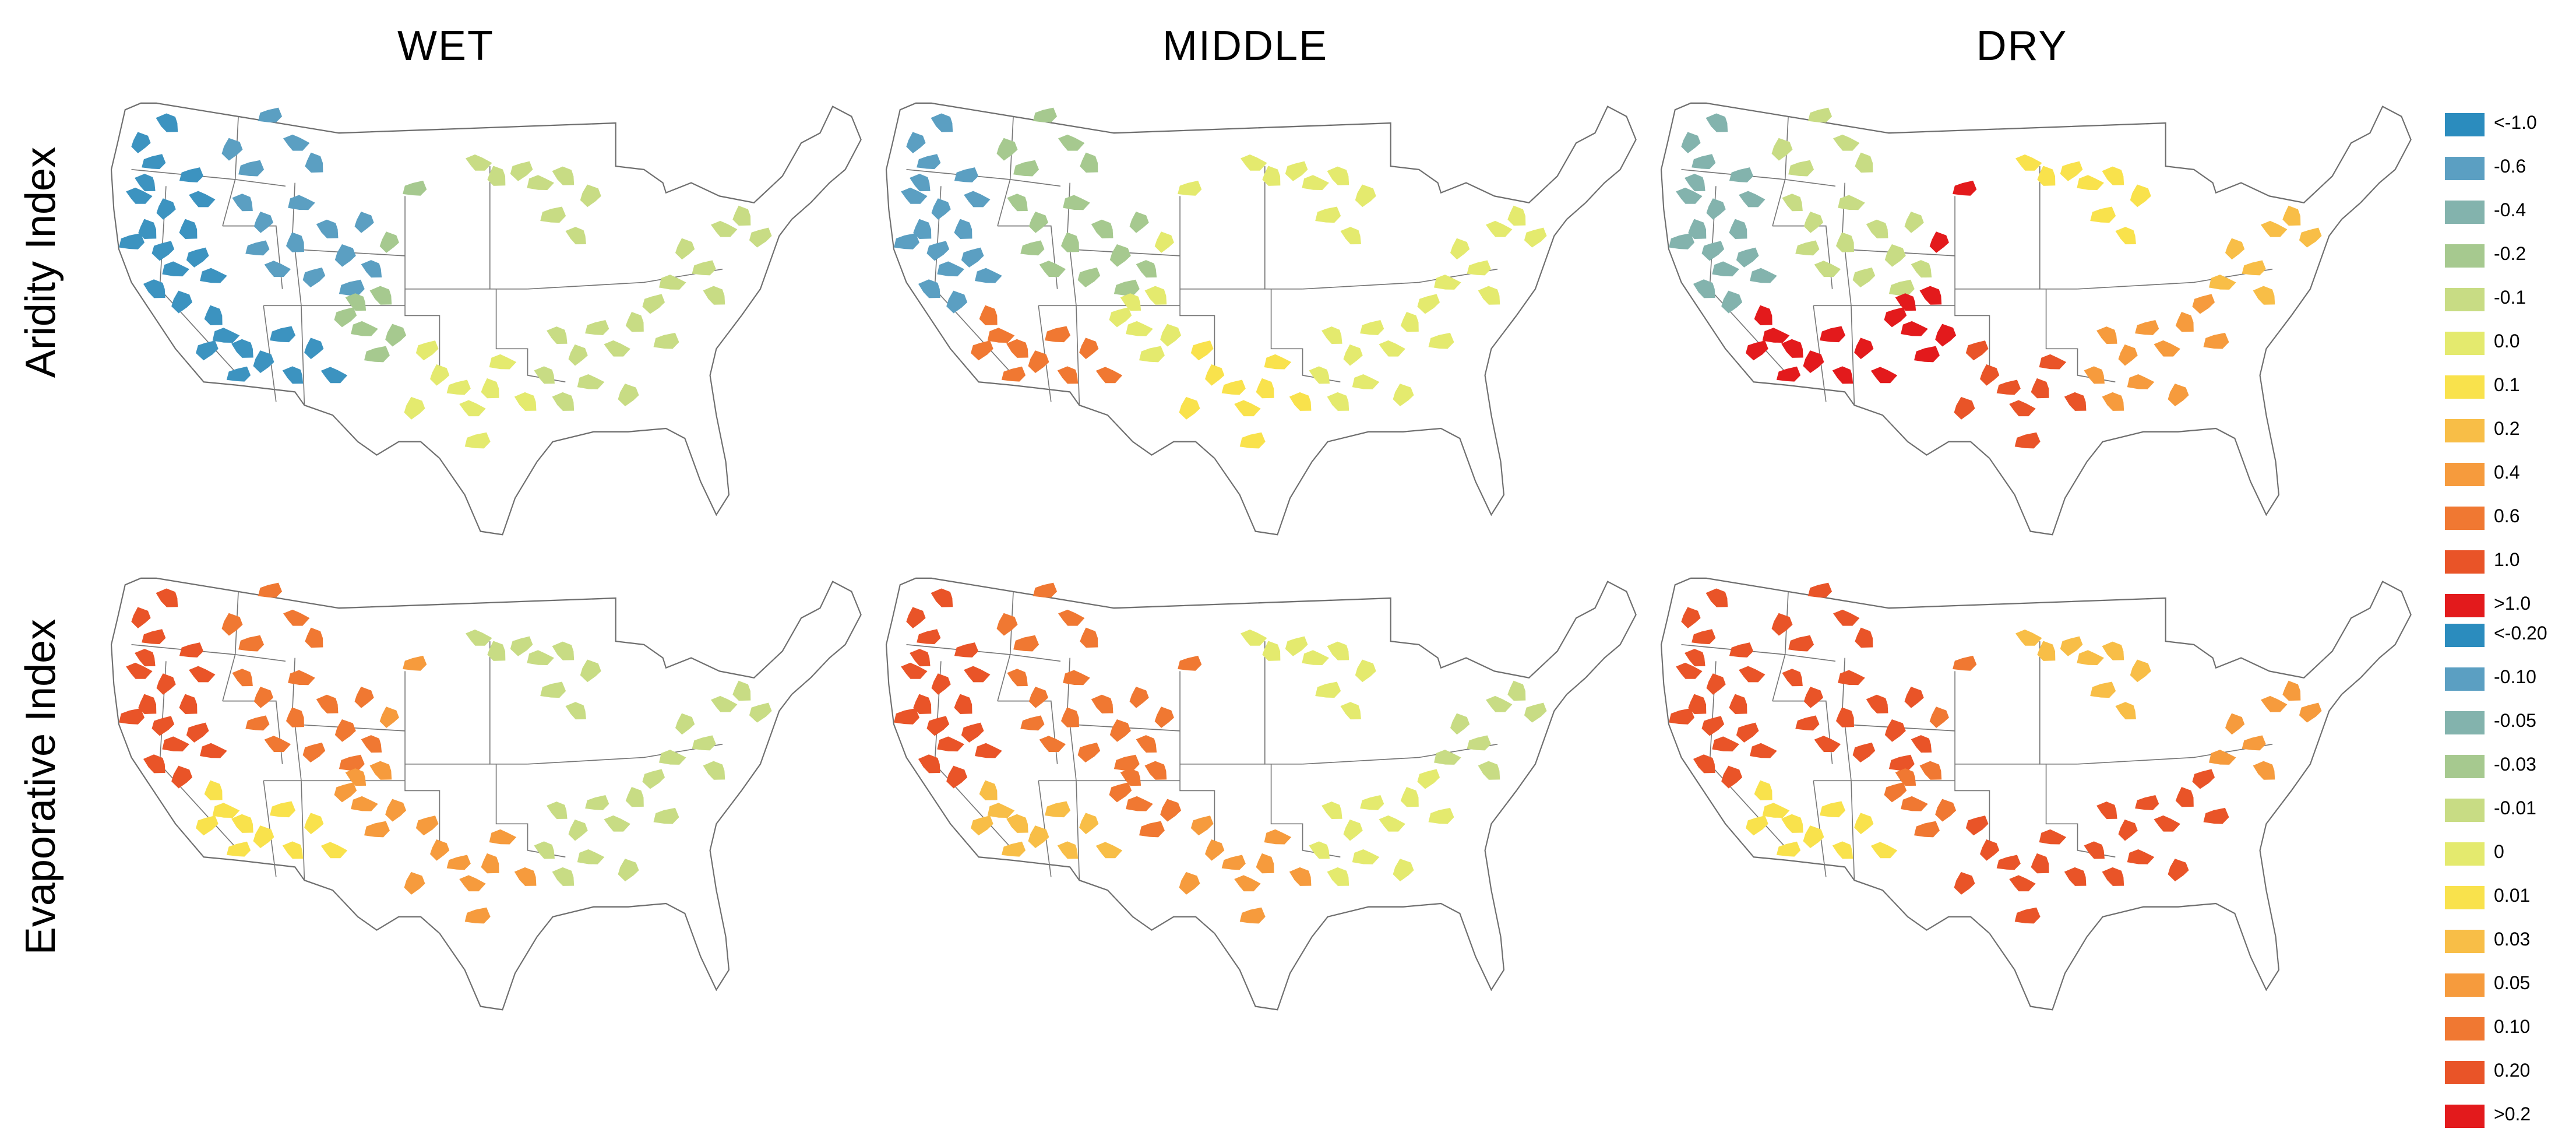  What do you see at coordinates (2515, 122) in the screenshot?
I see `legend-label: <-1.0` at bounding box center [2515, 122].